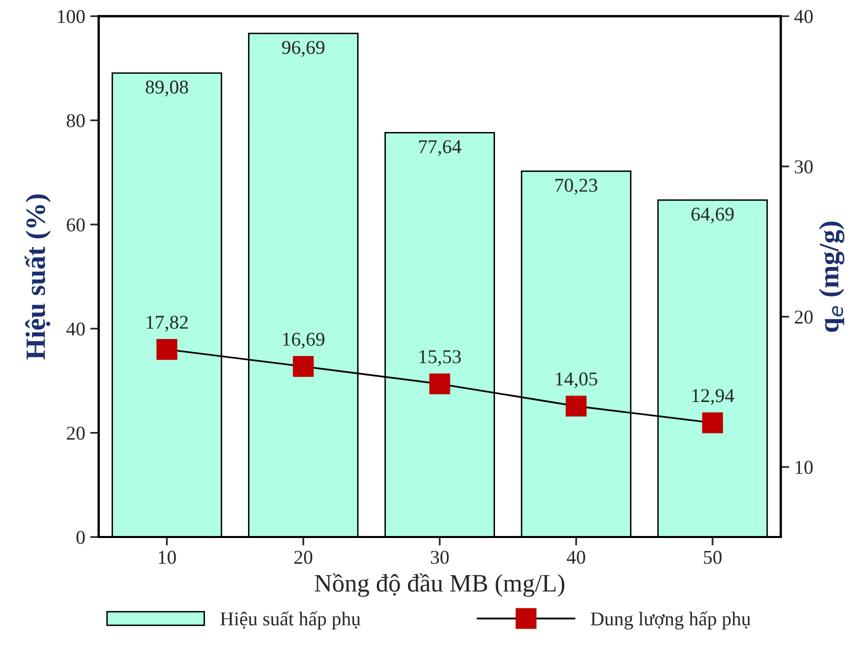 The width and height of the screenshot is (858, 647). What do you see at coordinates (303, 48) in the screenshot?
I see `data-label: 96,69` at bounding box center [303, 48].